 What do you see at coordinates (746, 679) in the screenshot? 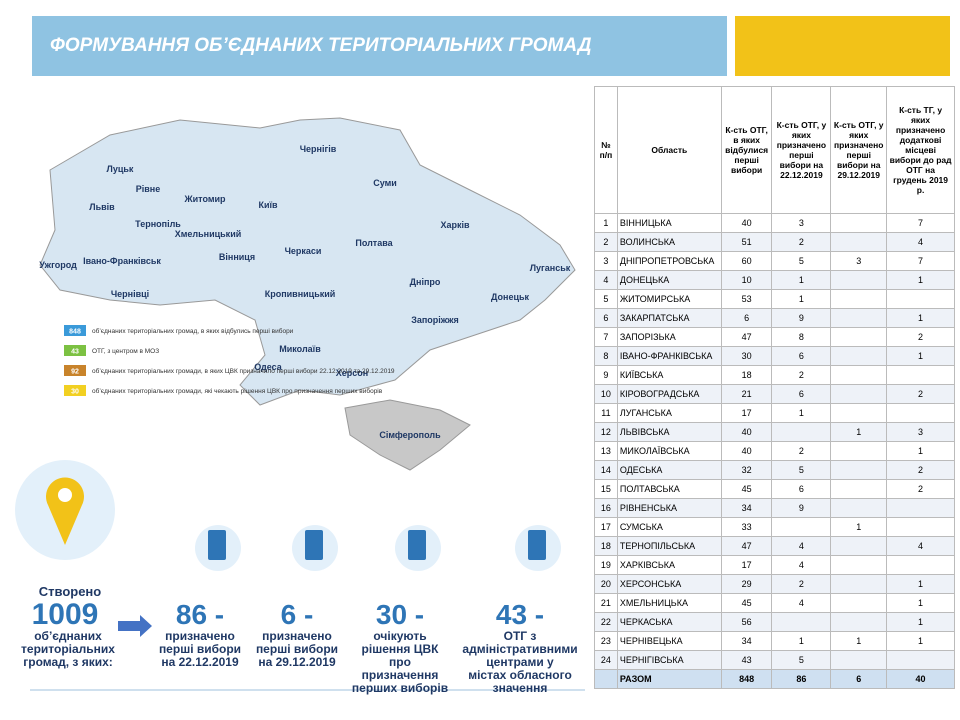
I see `table-cell: 848` at bounding box center [746, 679].